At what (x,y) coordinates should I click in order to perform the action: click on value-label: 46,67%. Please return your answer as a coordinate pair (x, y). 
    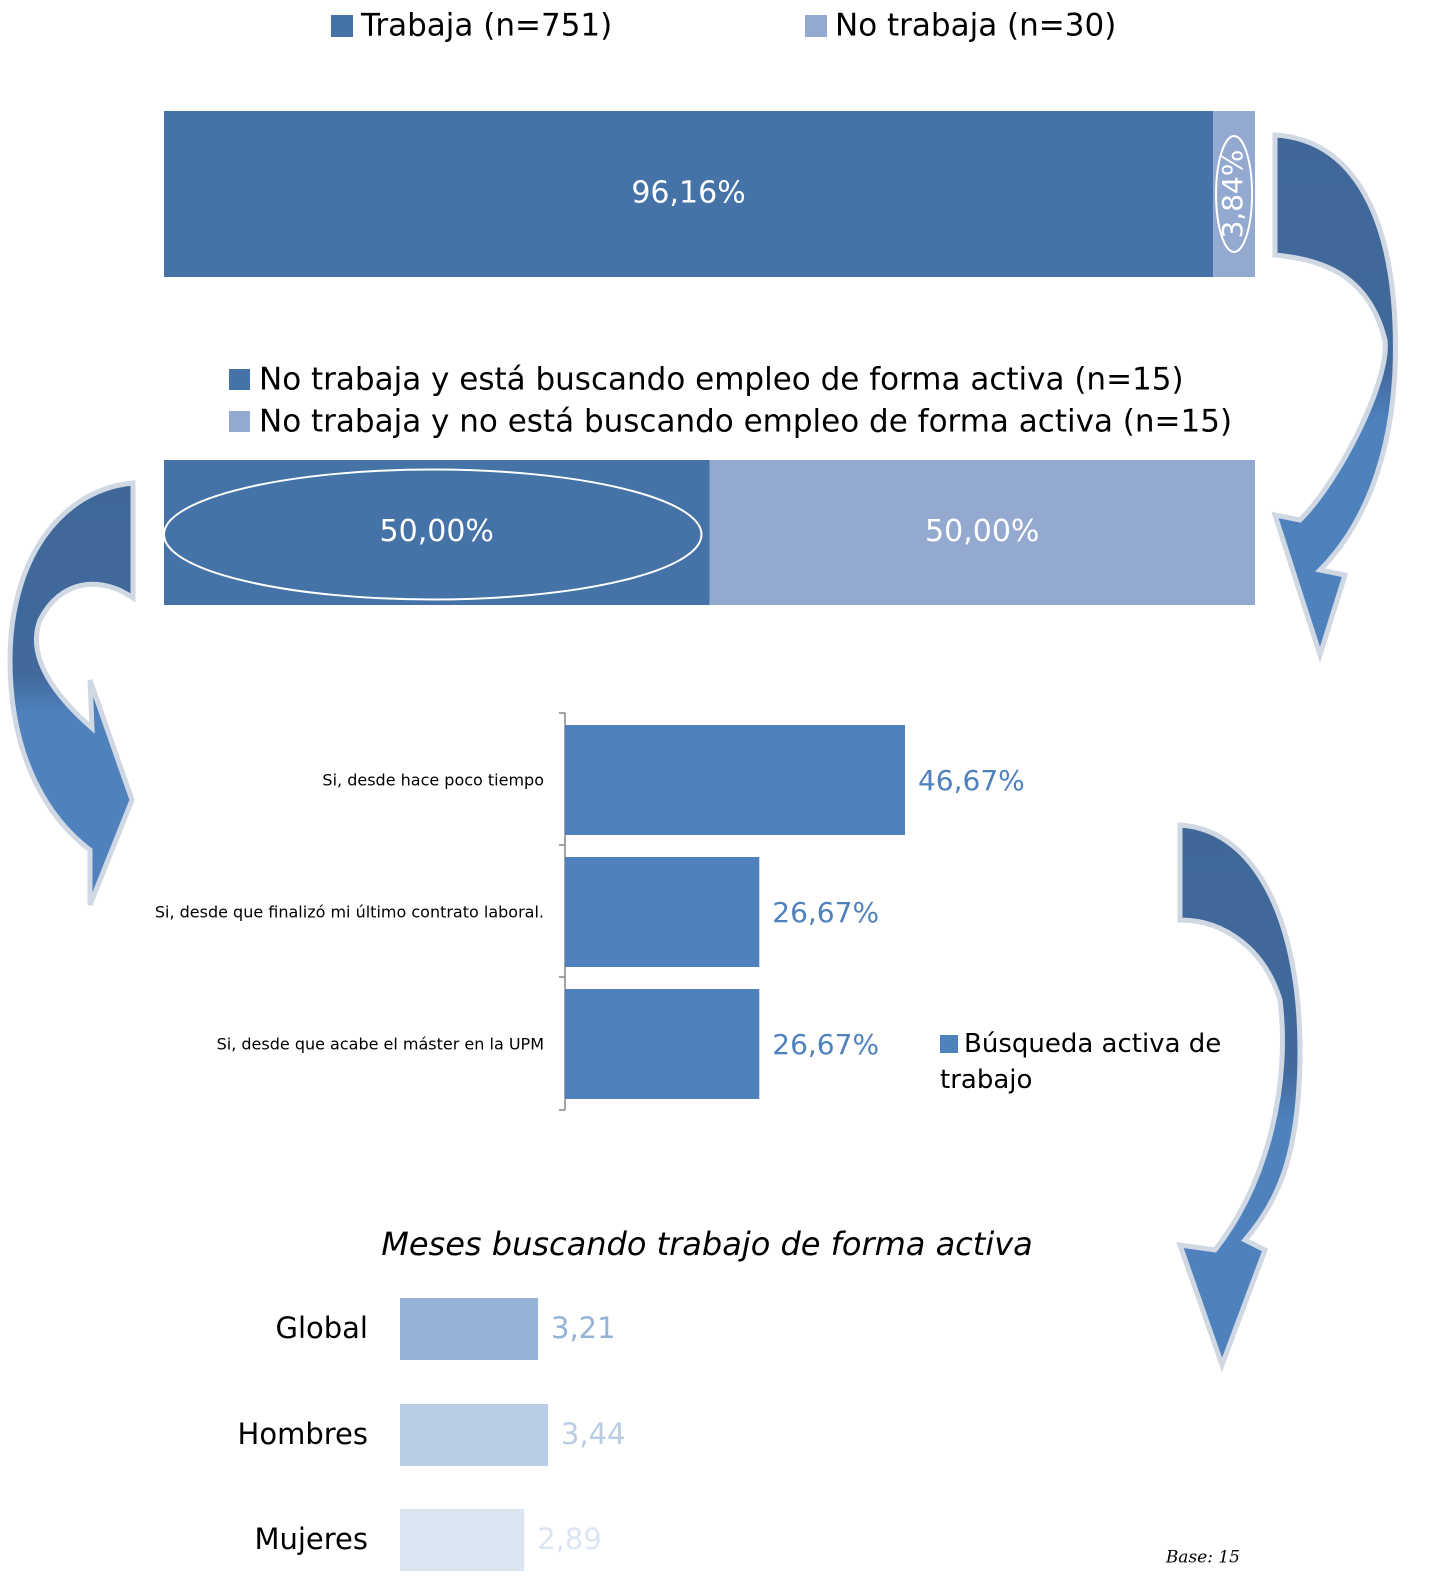
    Looking at the image, I should click on (971, 780).